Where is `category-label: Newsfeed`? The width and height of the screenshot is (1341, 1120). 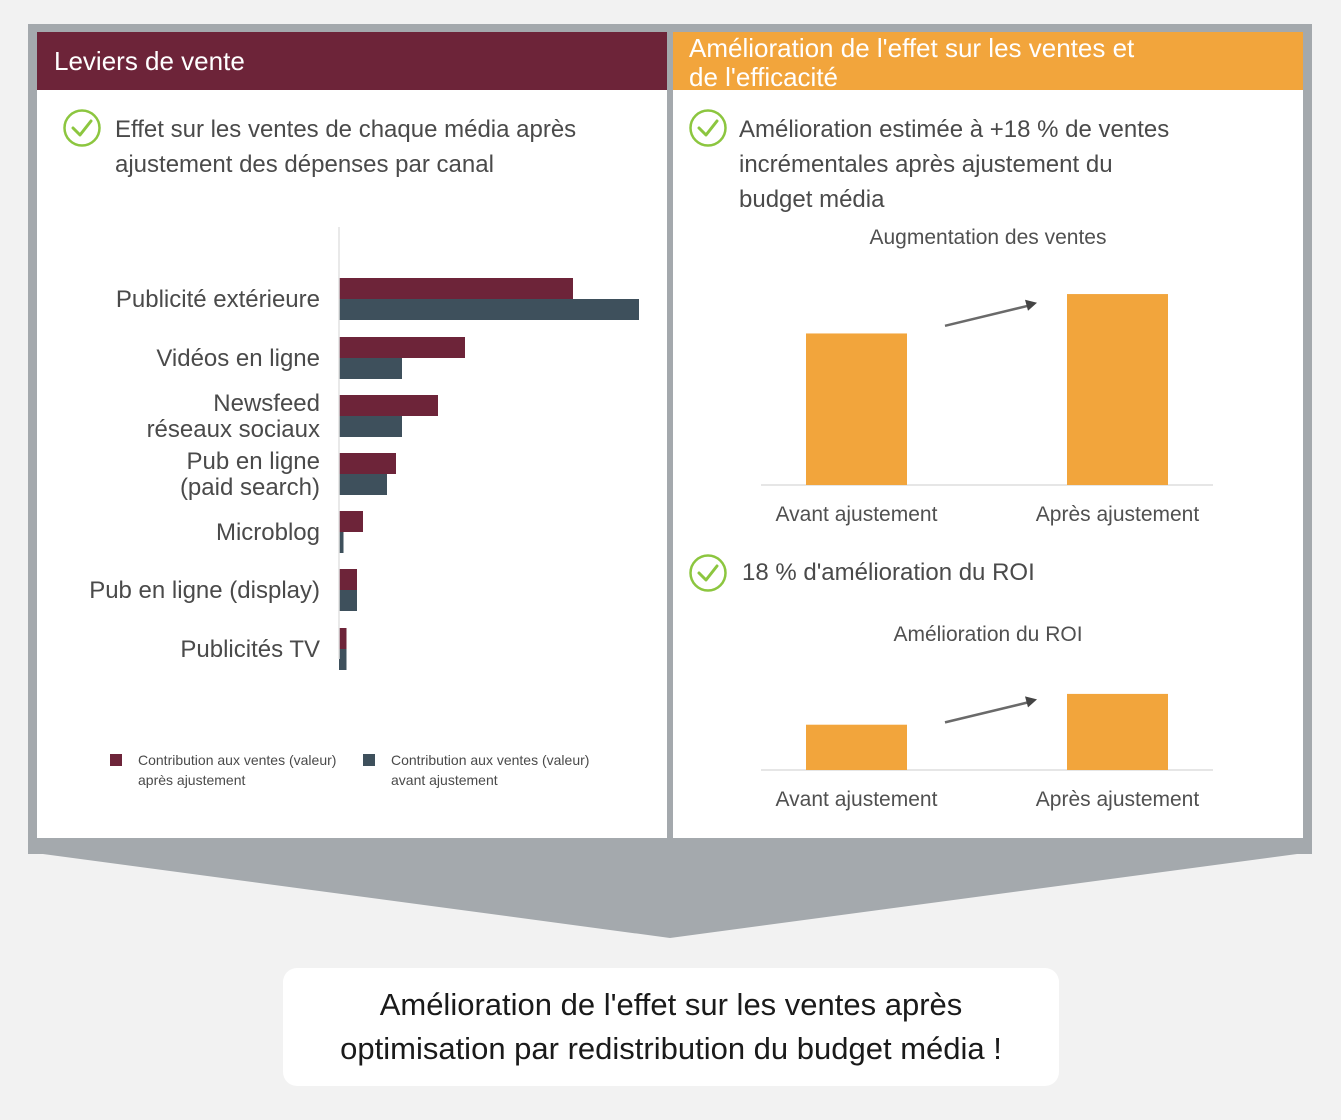 category-label: Newsfeed is located at coordinates (266, 403).